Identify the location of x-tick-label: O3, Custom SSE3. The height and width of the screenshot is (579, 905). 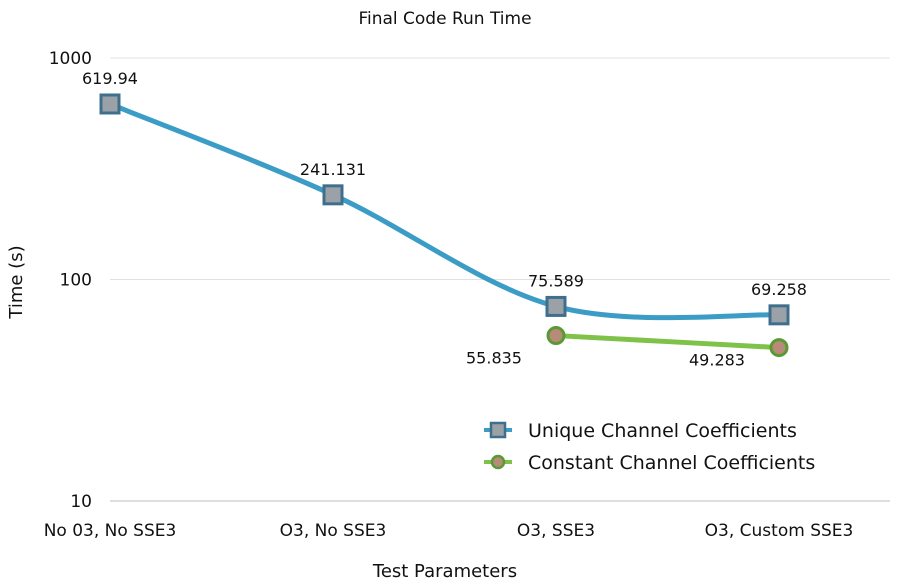
(779, 531).